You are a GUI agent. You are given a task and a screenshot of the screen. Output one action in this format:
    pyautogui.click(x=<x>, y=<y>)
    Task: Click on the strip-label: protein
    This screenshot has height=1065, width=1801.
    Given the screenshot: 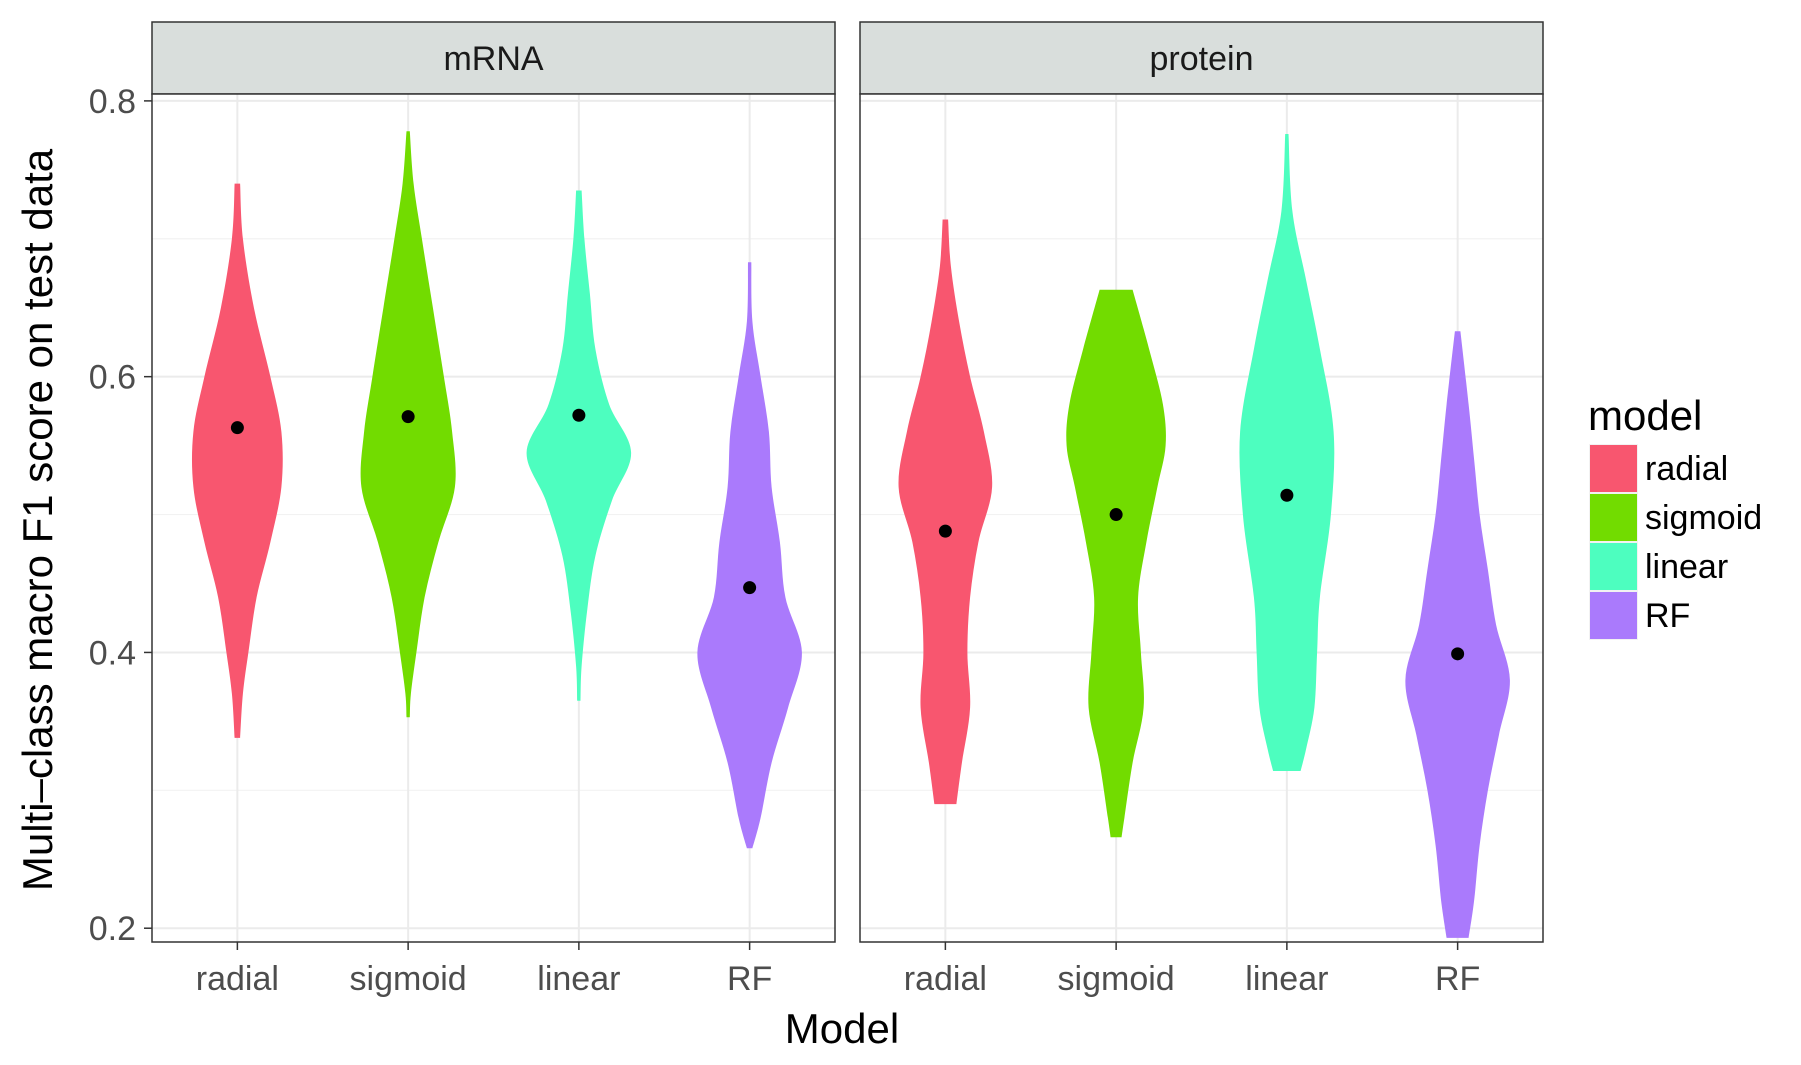 What is the action you would take?
    pyautogui.click(x=1202, y=59)
    